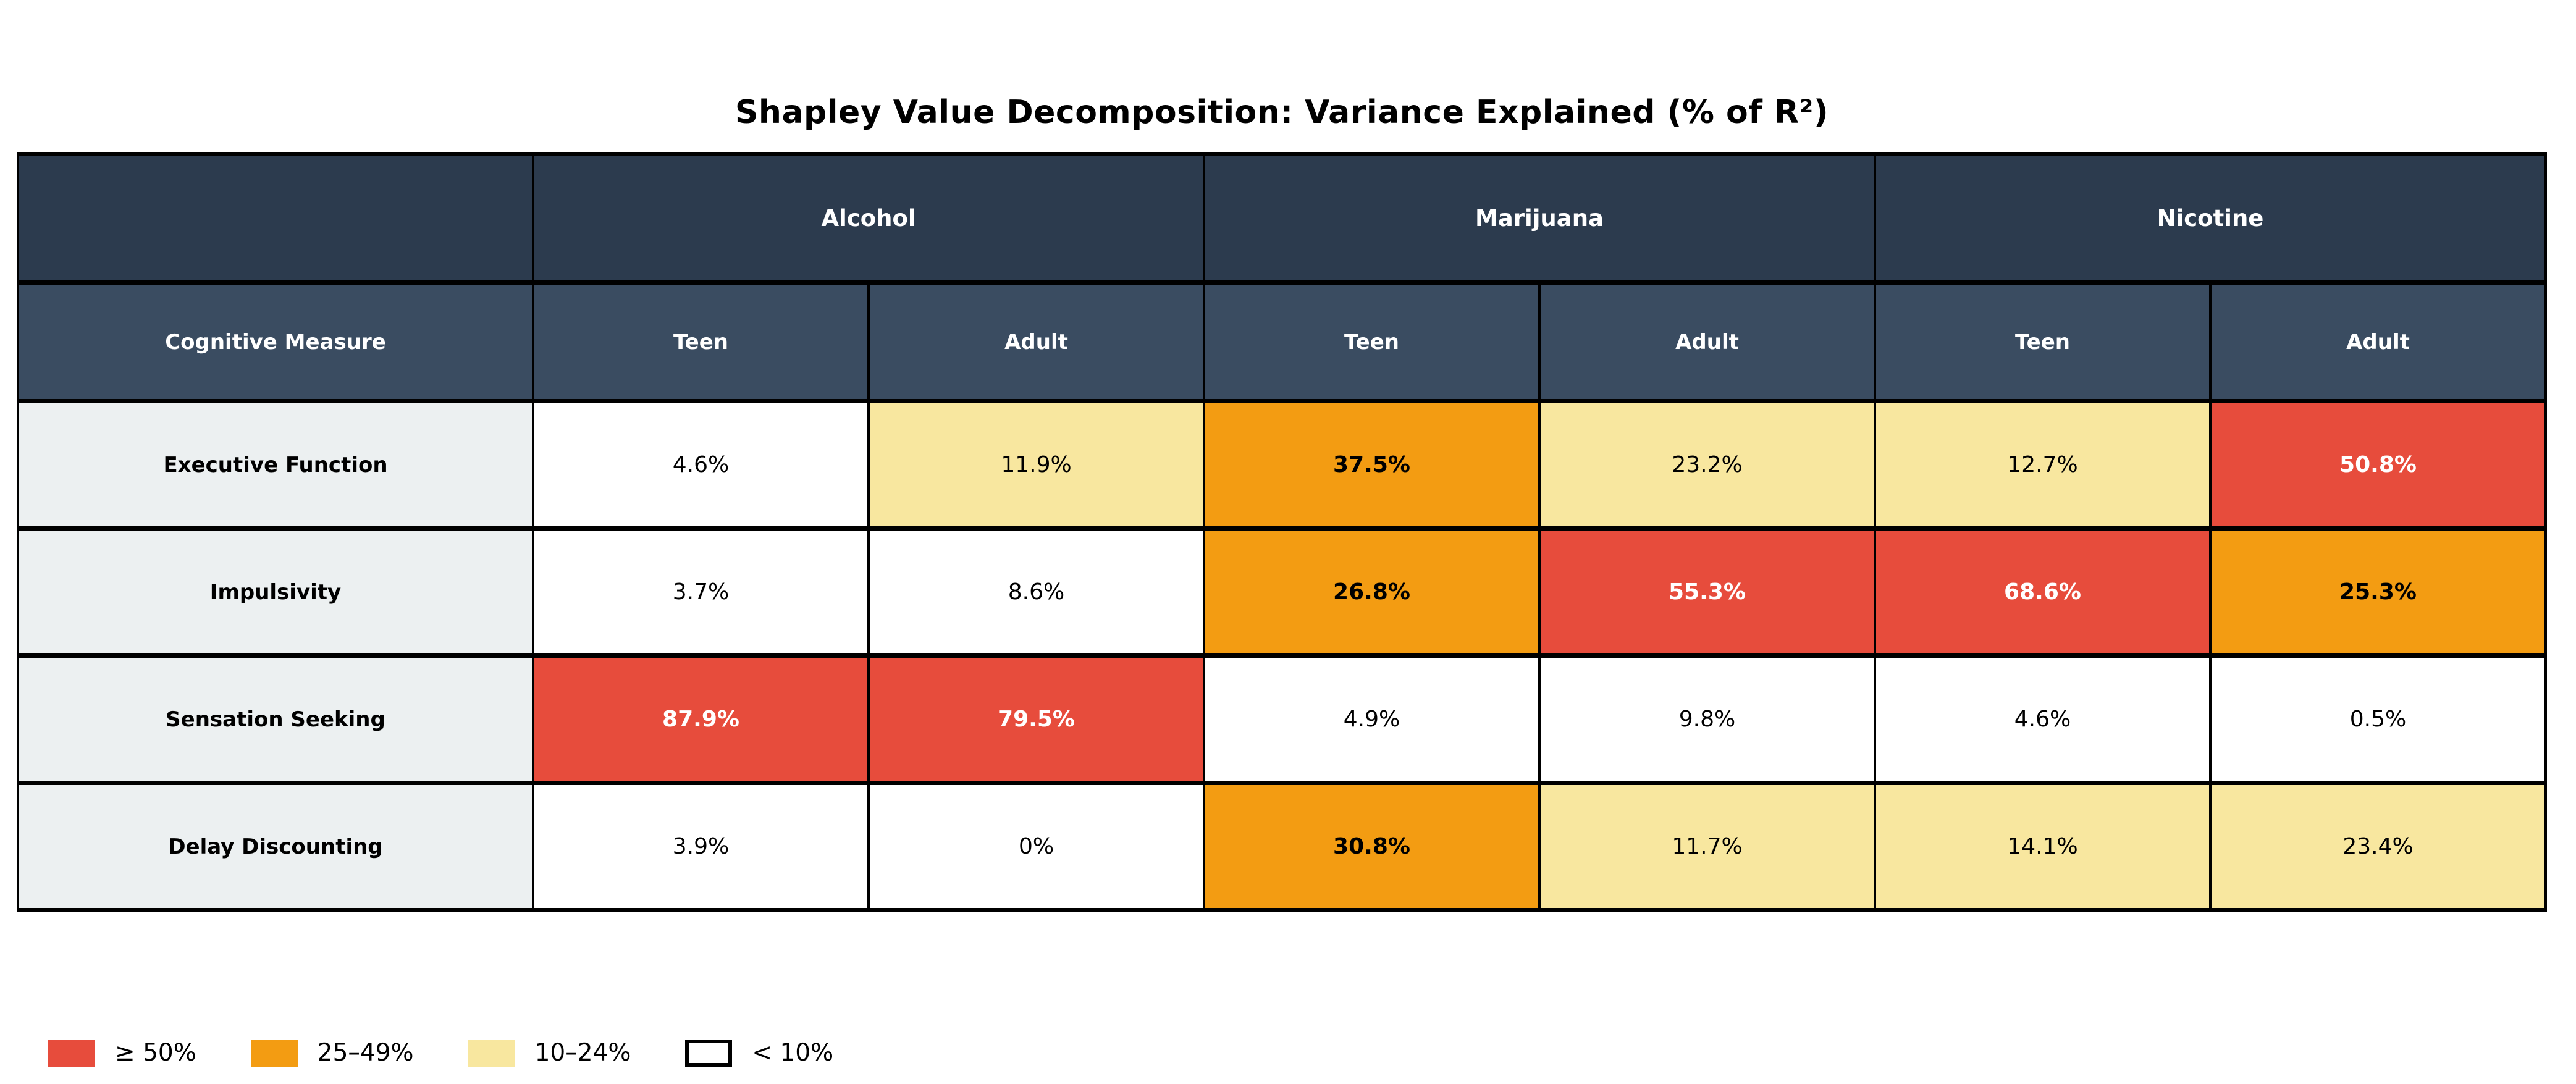 The width and height of the screenshot is (2576, 1084). I want to click on value-cell: 3.7%, so click(701, 592).